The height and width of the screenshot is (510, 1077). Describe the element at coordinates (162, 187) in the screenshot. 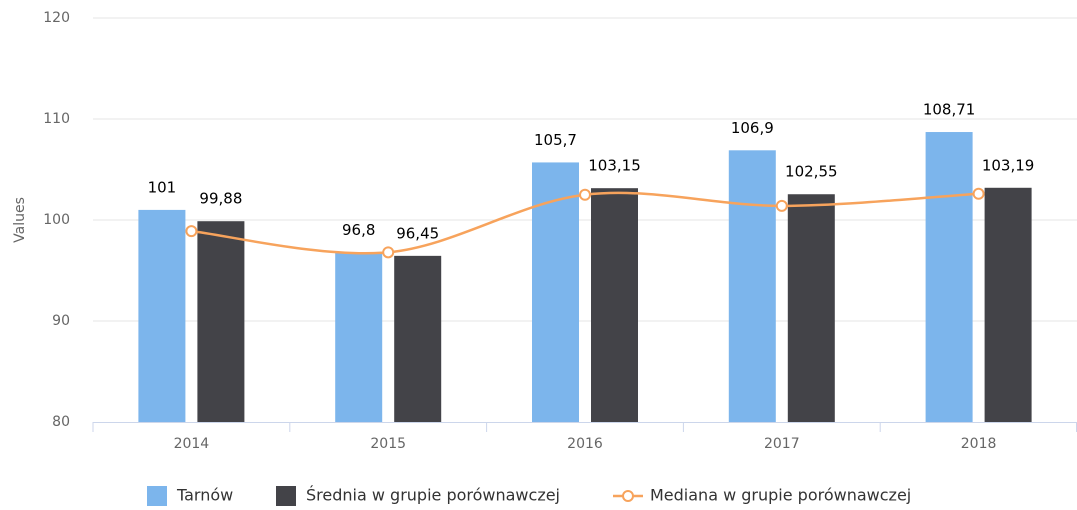

I see `data-label: 101` at that location.